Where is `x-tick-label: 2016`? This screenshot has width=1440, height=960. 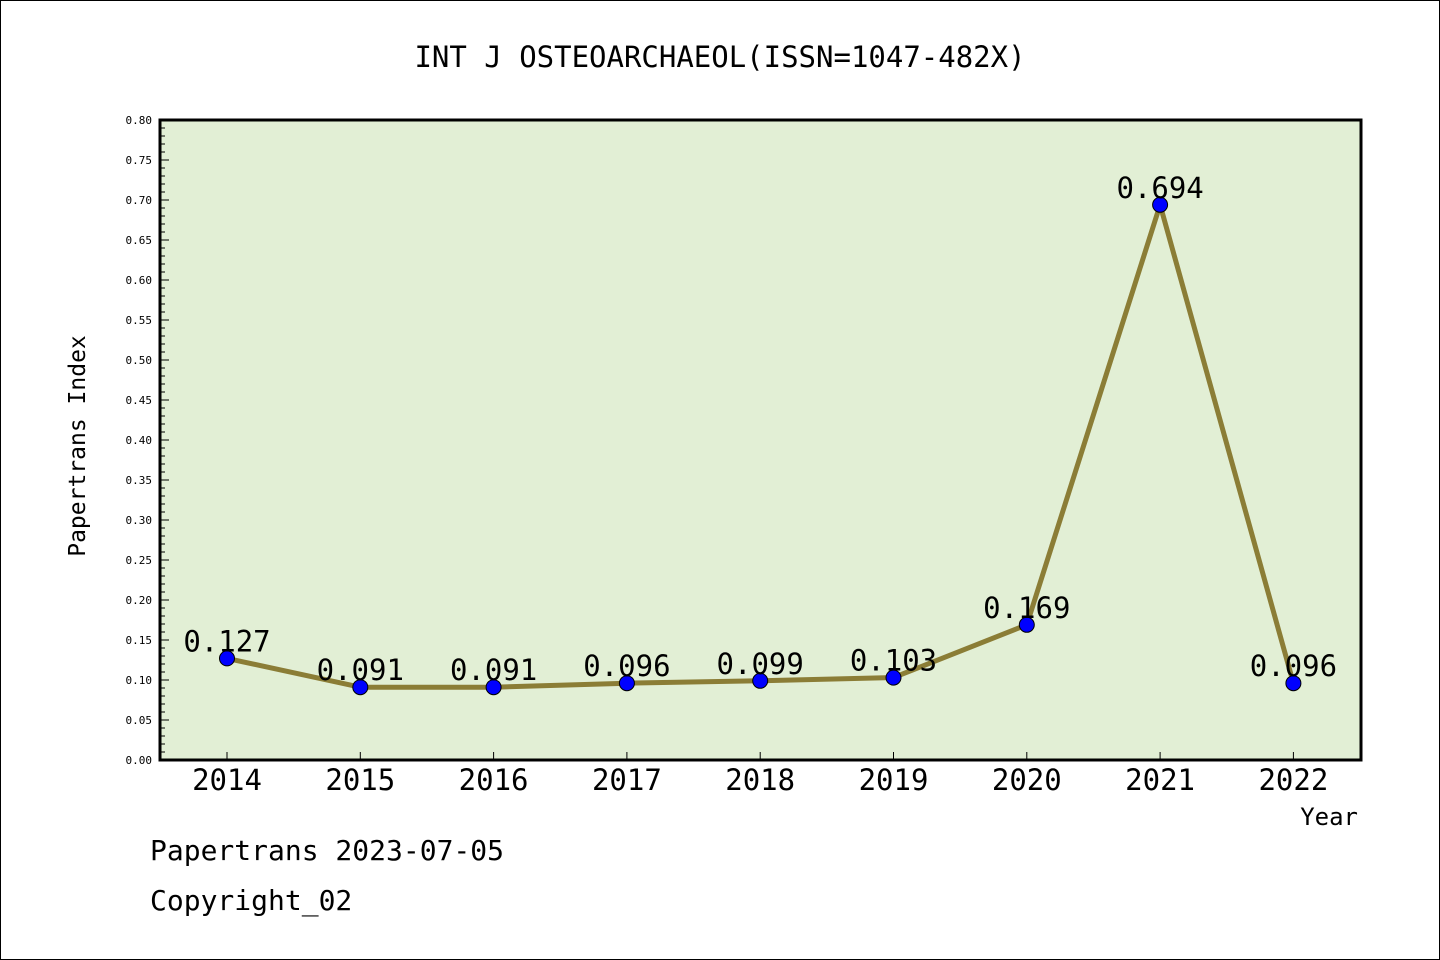
x-tick-label: 2016 is located at coordinates (494, 780).